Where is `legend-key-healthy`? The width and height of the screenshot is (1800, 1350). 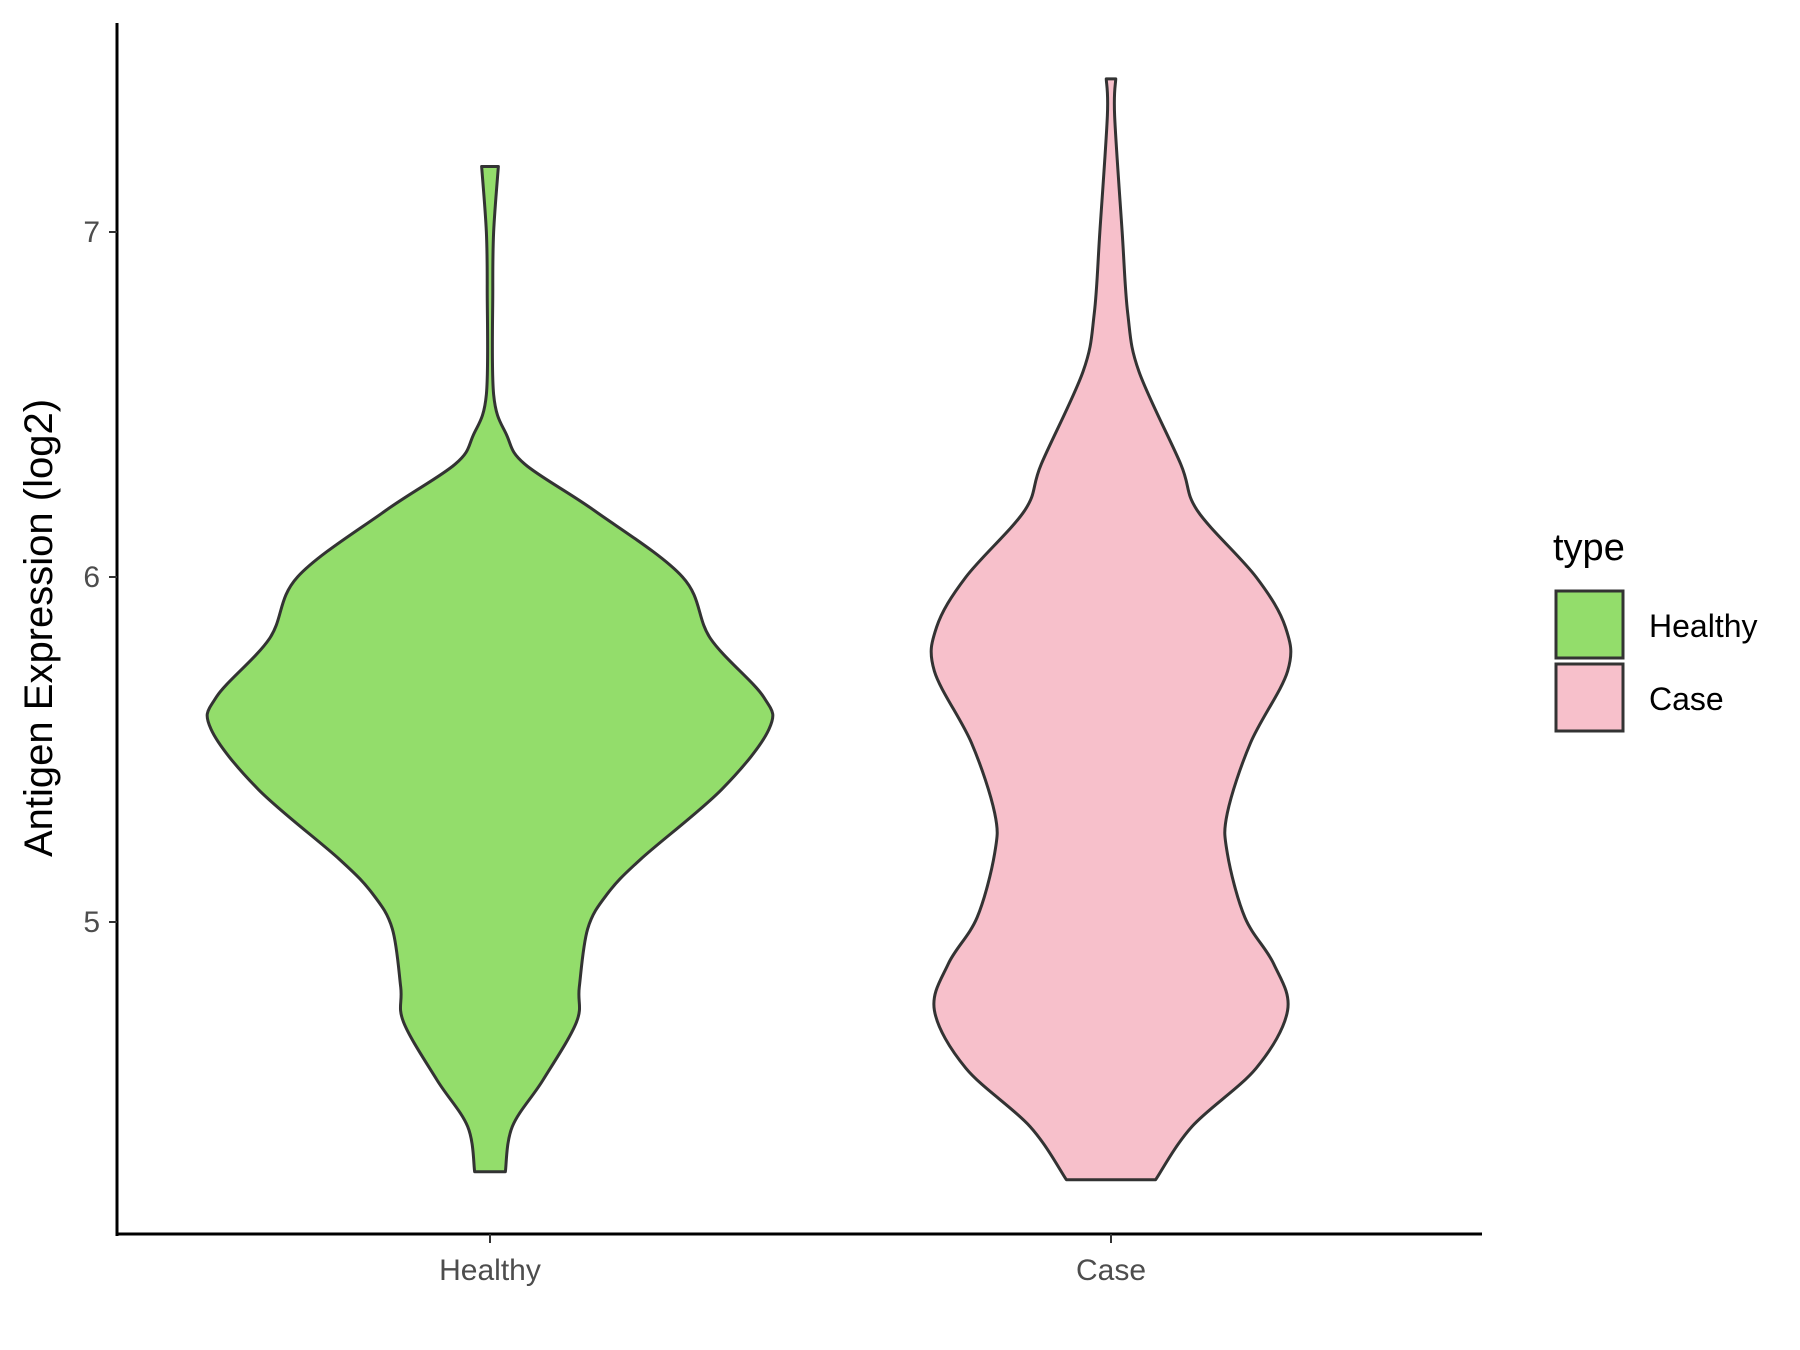 legend-key-healthy is located at coordinates (1589, 624).